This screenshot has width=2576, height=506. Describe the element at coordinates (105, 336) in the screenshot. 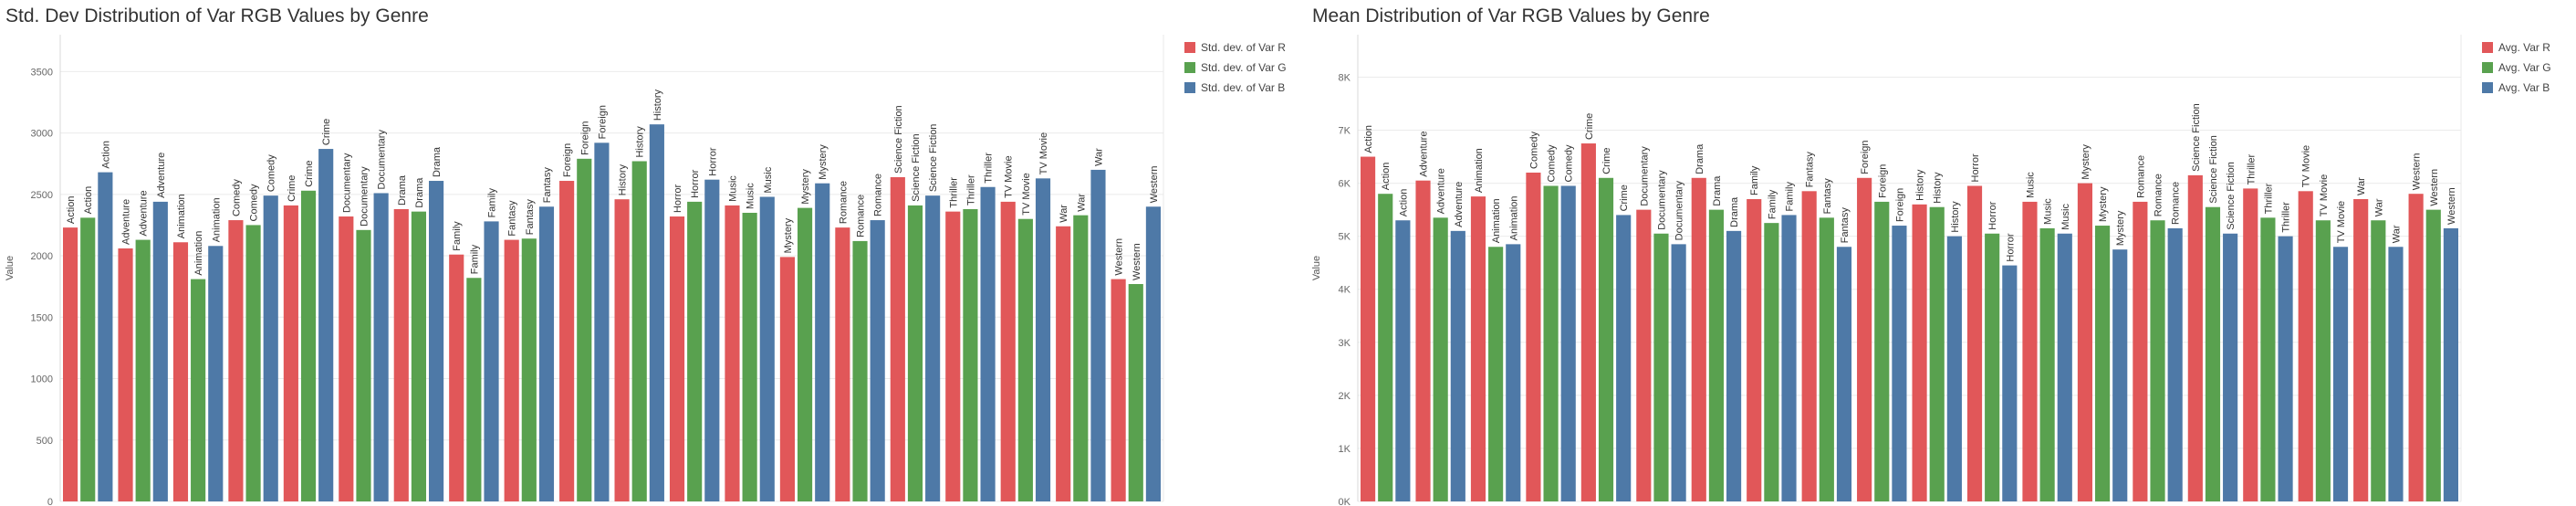

I see `bar-action-std-dev-of-var-b` at that location.